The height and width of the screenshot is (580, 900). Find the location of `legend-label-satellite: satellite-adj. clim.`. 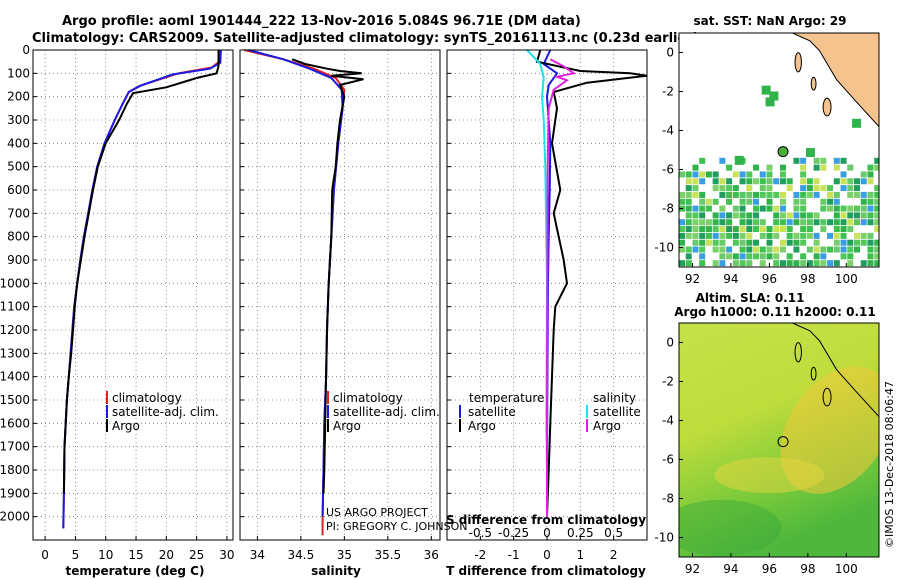

legend-label-satellite: satellite-adj. clim. is located at coordinates (386, 412).